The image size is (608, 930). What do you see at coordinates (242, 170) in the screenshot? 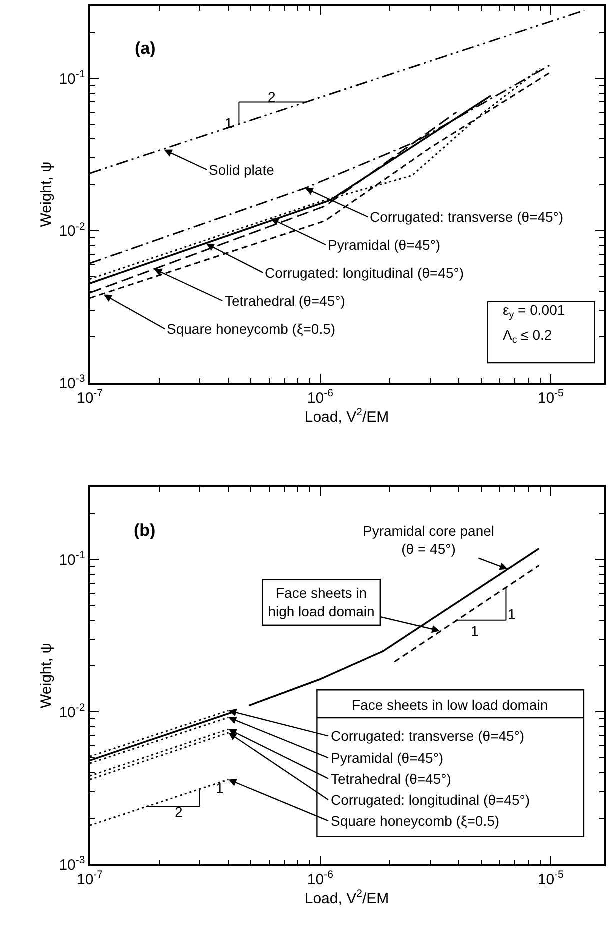
I see `annotation: Solid plate` at bounding box center [242, 170].